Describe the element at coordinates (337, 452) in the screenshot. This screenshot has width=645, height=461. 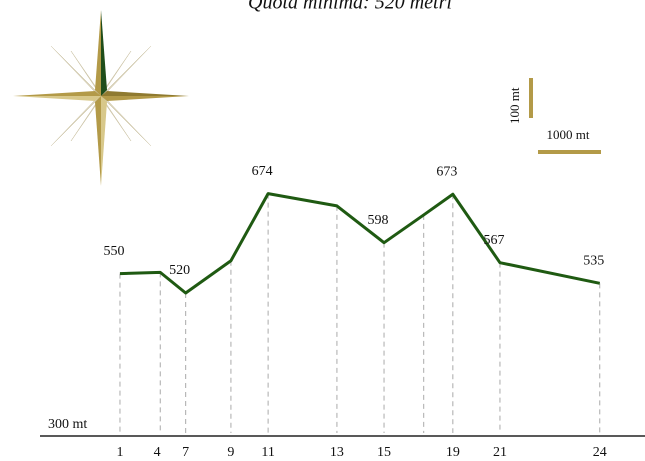
I see `x-tick-label: 13` at that location.